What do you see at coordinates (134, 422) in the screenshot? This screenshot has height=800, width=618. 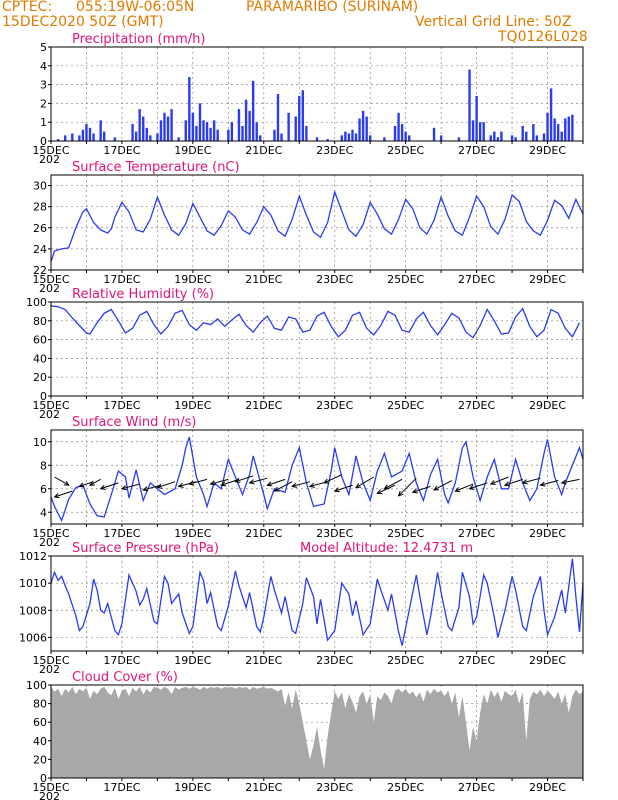 I see `chart-title: Surface Wind (m/s)` at bounding box center [134, 422].